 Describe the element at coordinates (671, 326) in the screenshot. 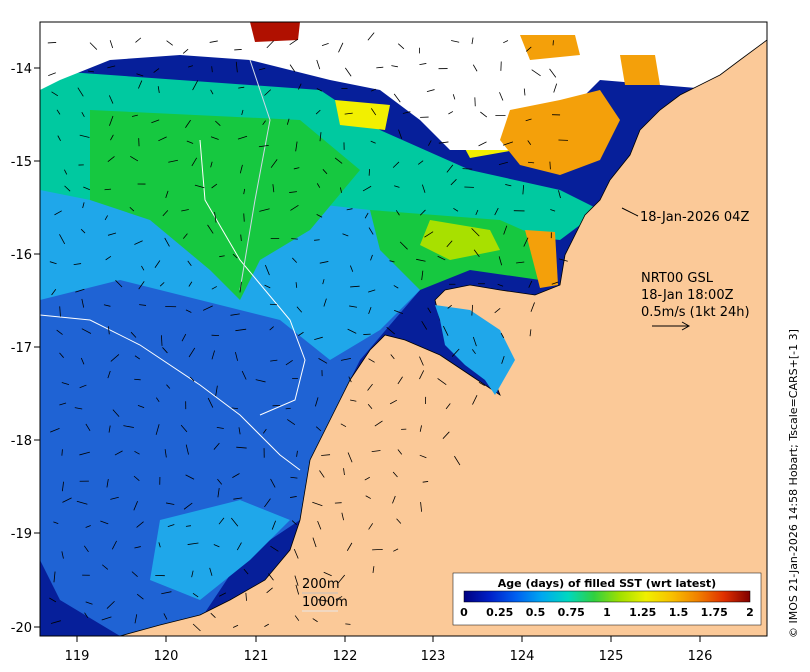

I see `current-scale-arrow` at that location.